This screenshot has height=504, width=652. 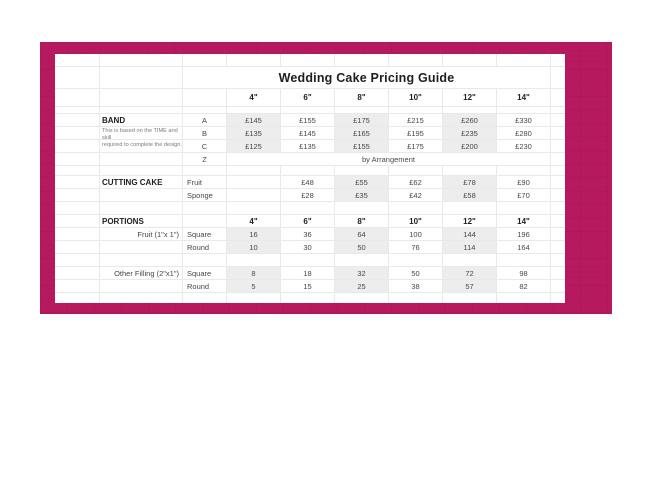 What do you see at coordinates (367, 77) in the screenshot?
I see `page-title: Wedding Cake Pricing Guide` at bounding box center [367, 77].